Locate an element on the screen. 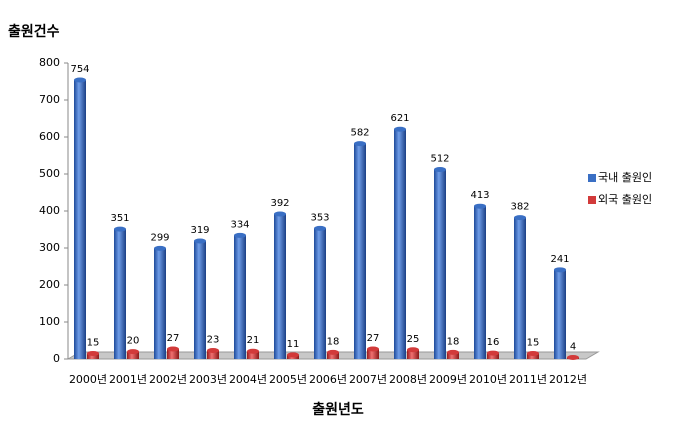 The height and width of the screenshot is (423, 675). y-tick-label: 200 is located at coordinates (49, 284).